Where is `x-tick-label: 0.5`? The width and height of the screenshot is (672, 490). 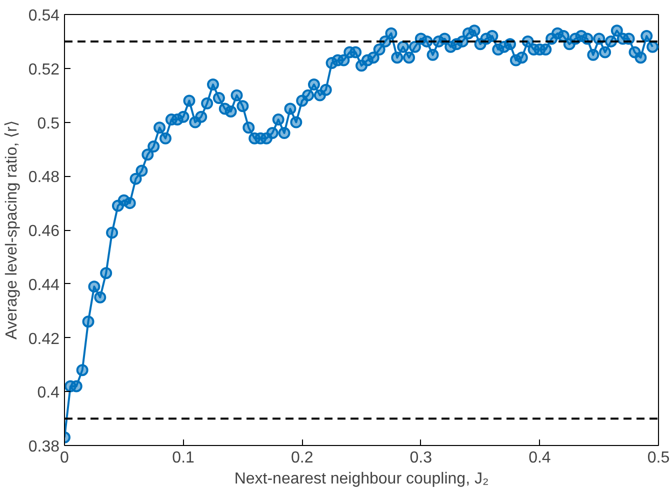 x-tick-label: 0.5 is located at coordinates (658, 458).